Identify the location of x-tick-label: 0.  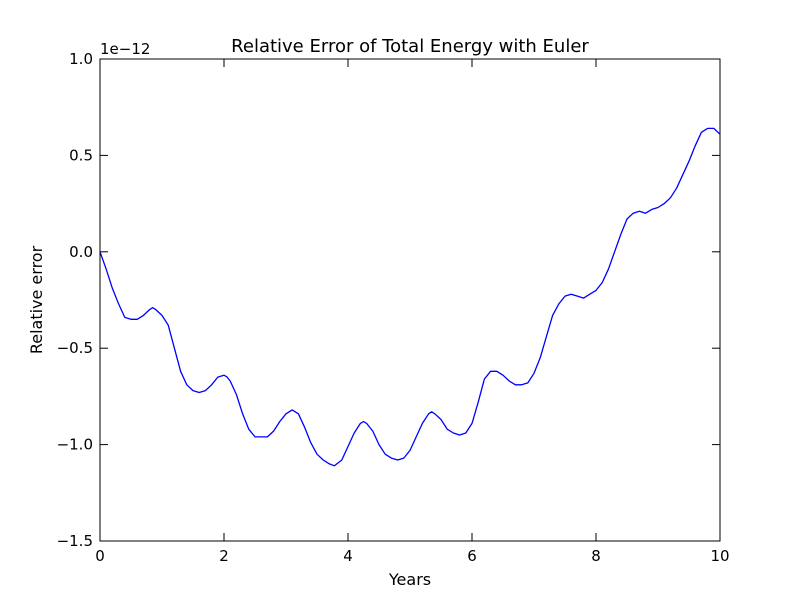
(100, 556).